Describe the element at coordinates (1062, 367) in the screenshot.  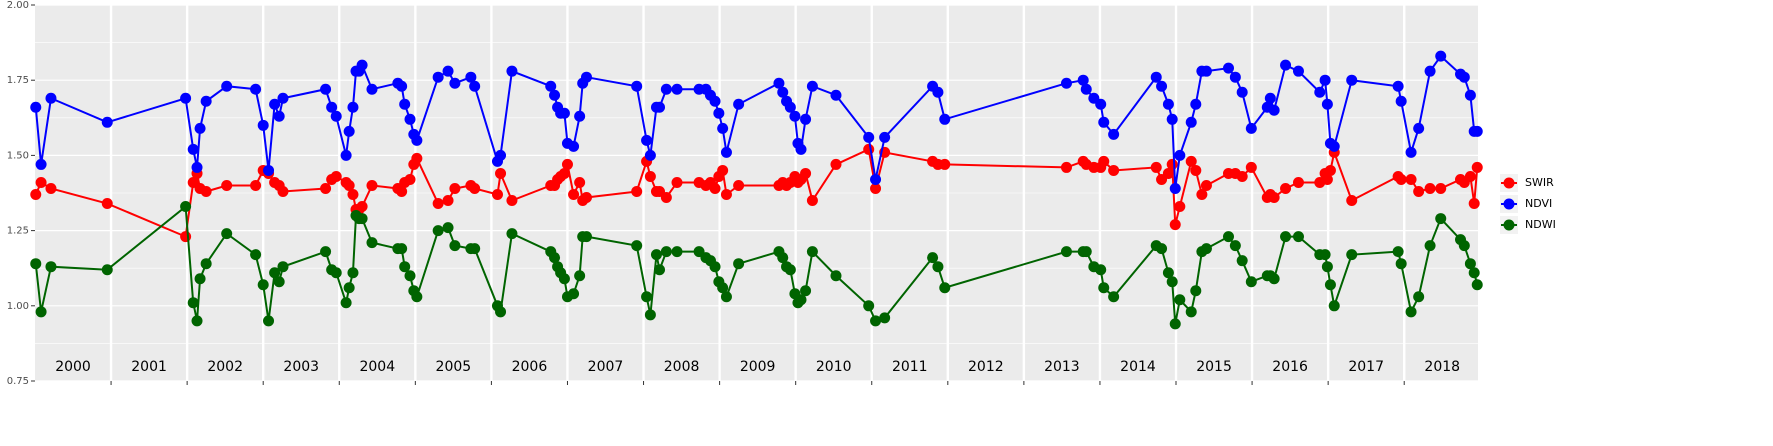
I see `year-label: 2013` at that location.